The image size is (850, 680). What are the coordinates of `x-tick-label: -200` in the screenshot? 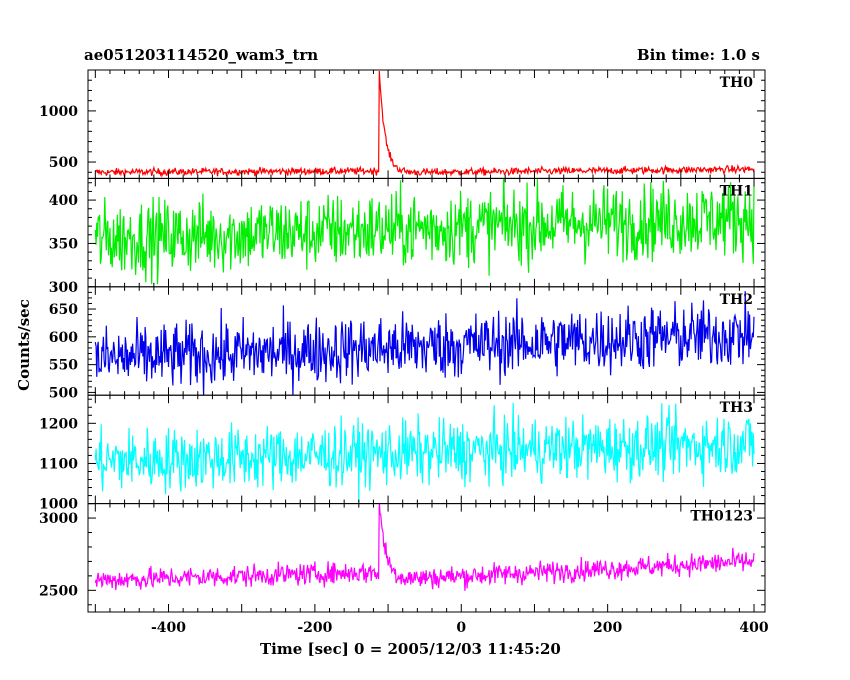 It's located at (314, 628).